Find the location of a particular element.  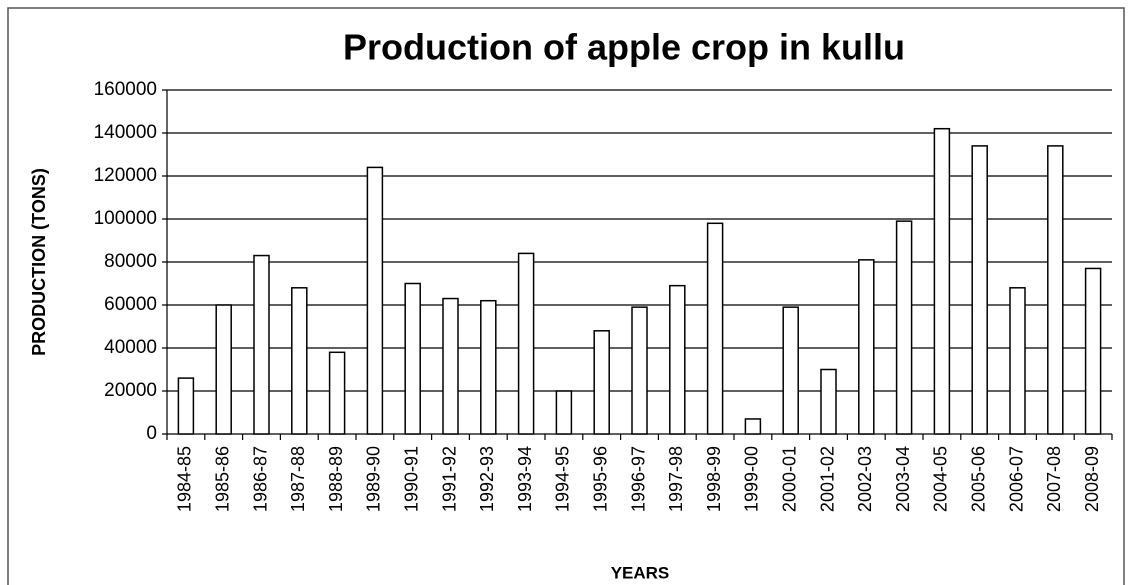

x-tick-label: 1998-99 is located at coordinates (714, 479).